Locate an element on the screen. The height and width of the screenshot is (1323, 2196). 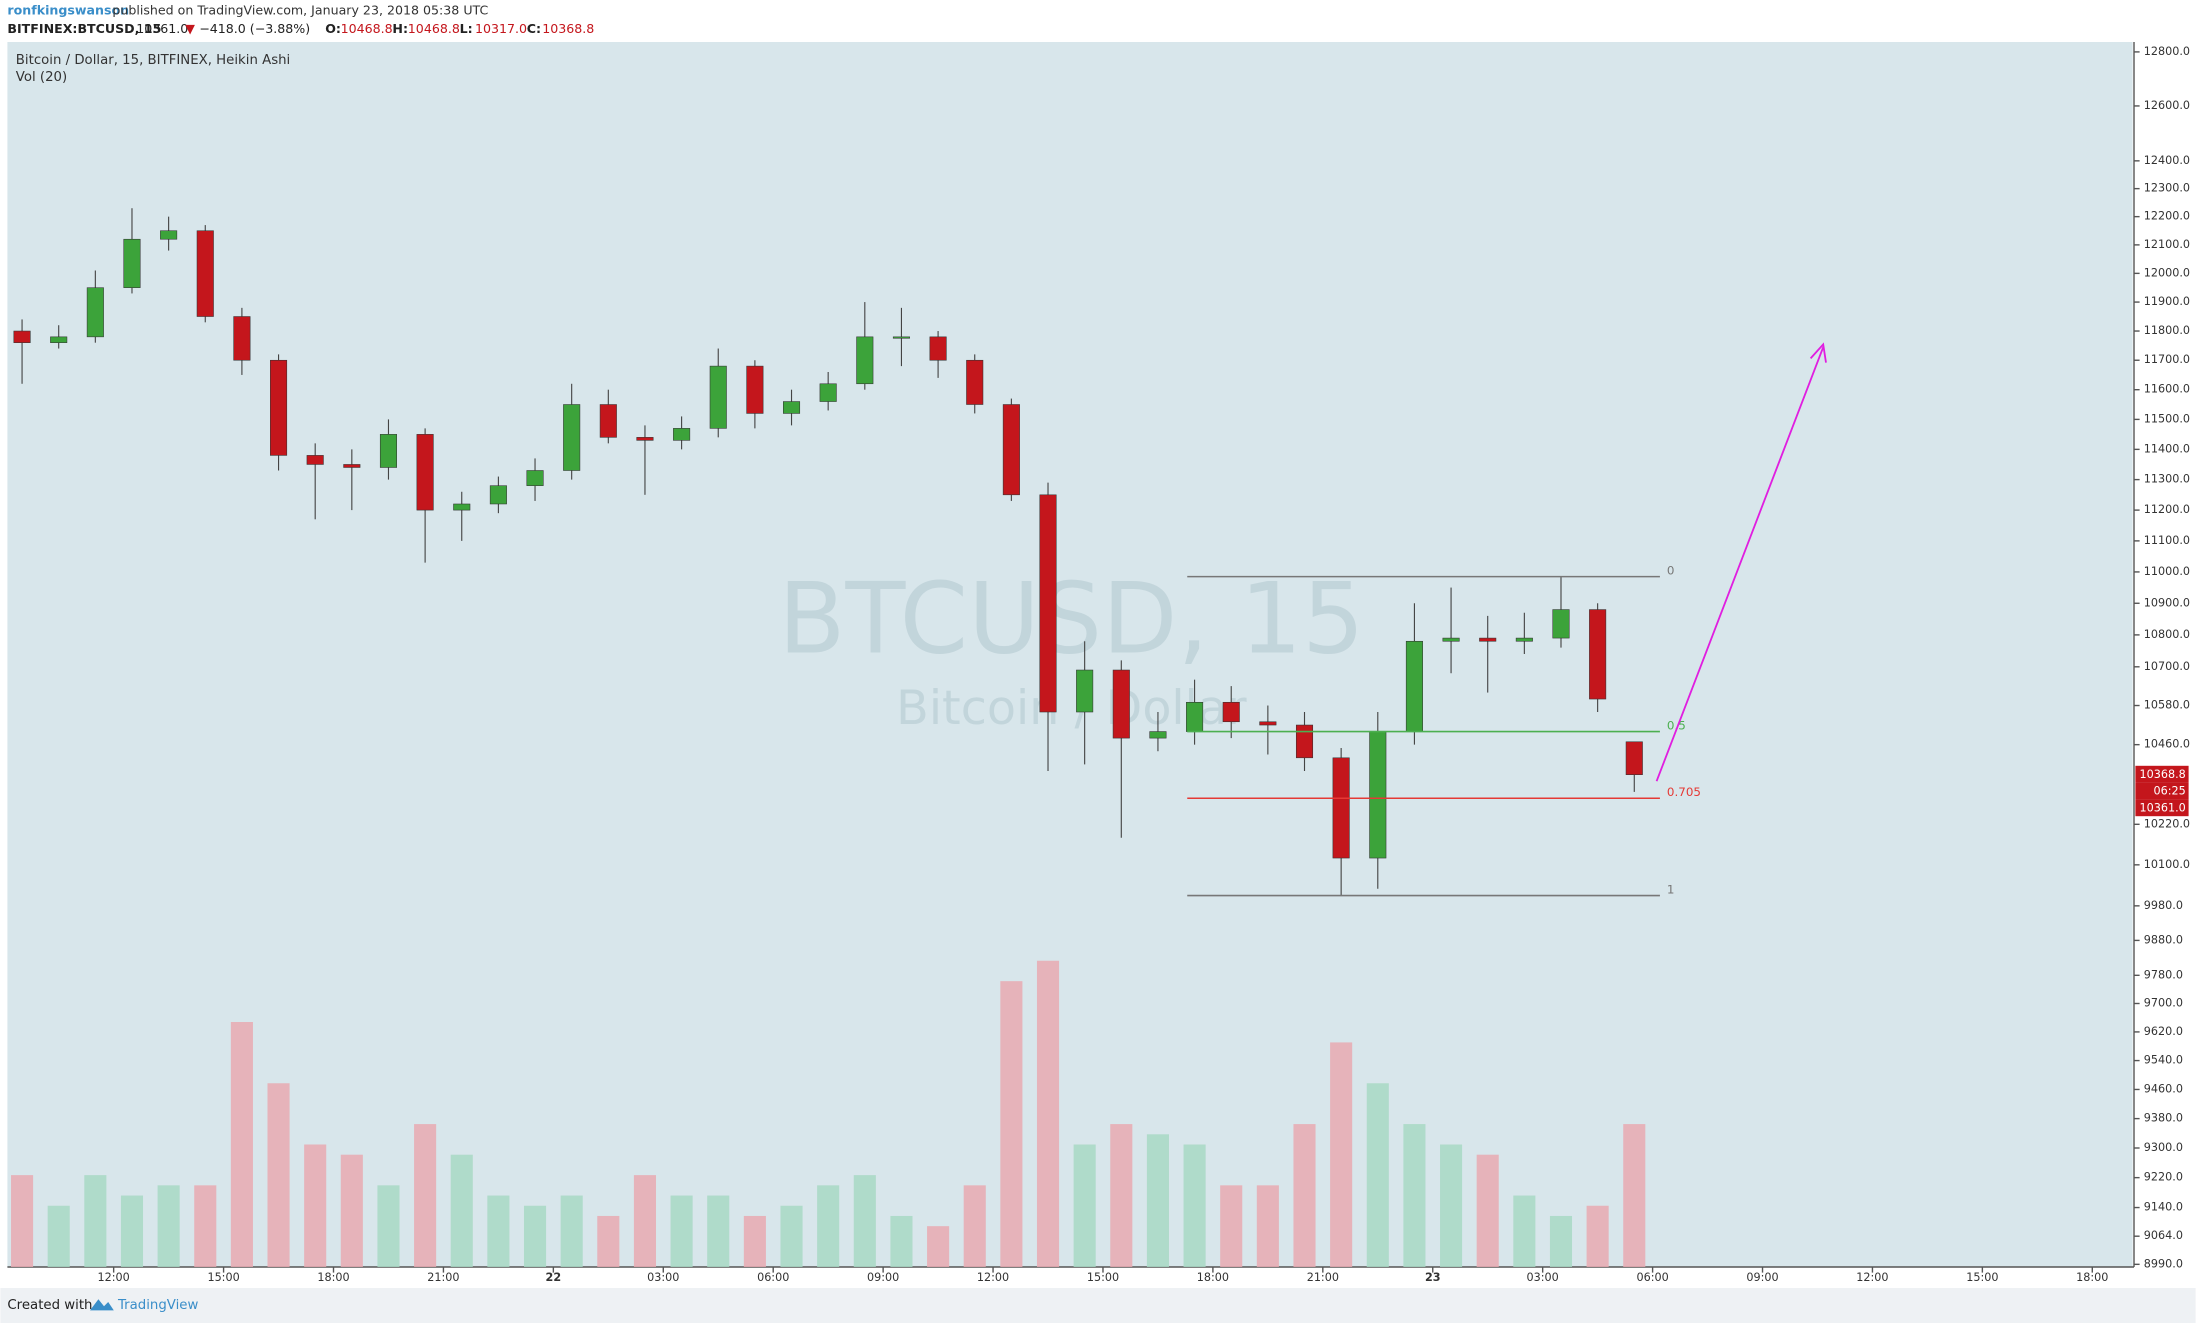
arrow-line is located at coordinates (1740, 564).